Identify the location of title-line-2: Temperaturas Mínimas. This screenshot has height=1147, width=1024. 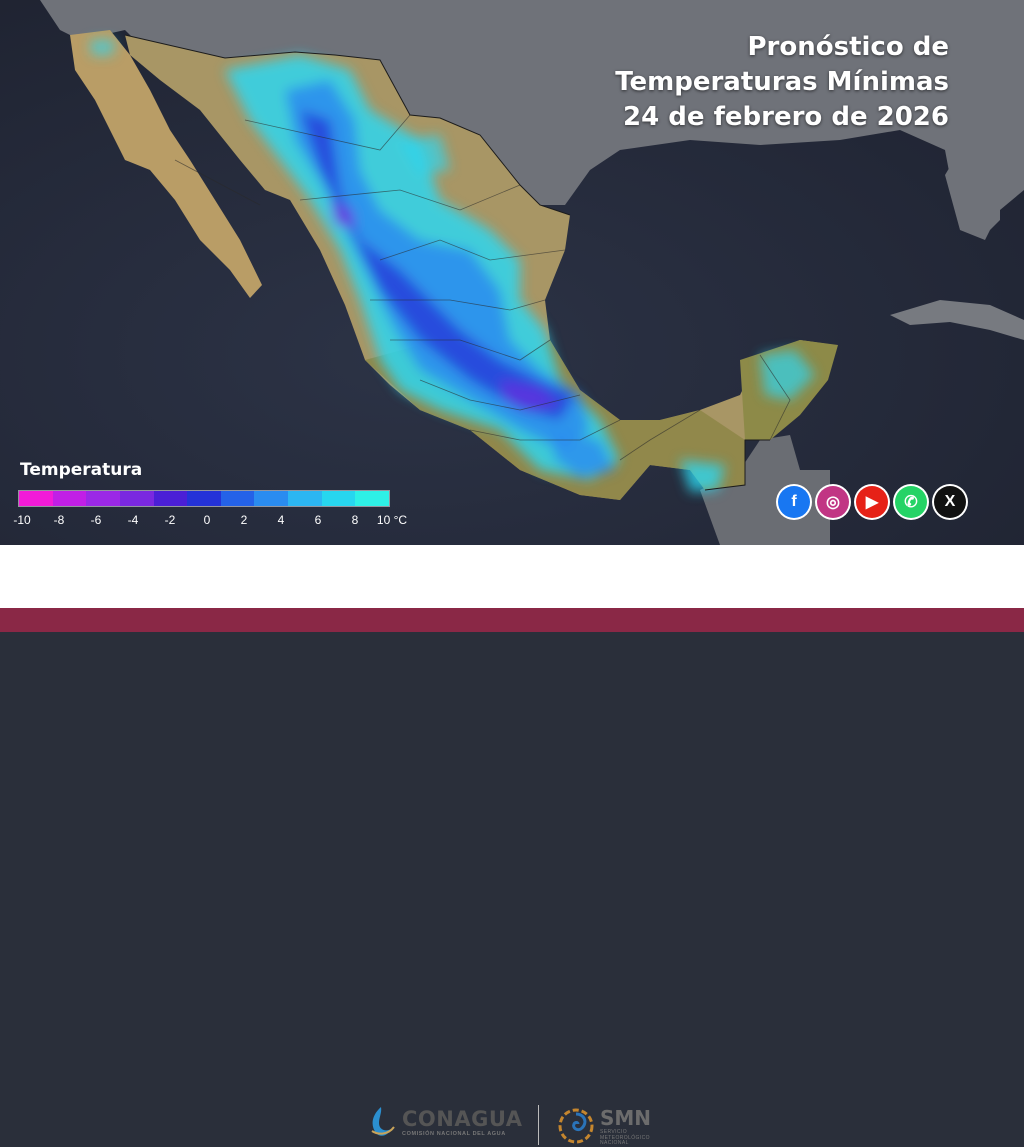
(782, 82).